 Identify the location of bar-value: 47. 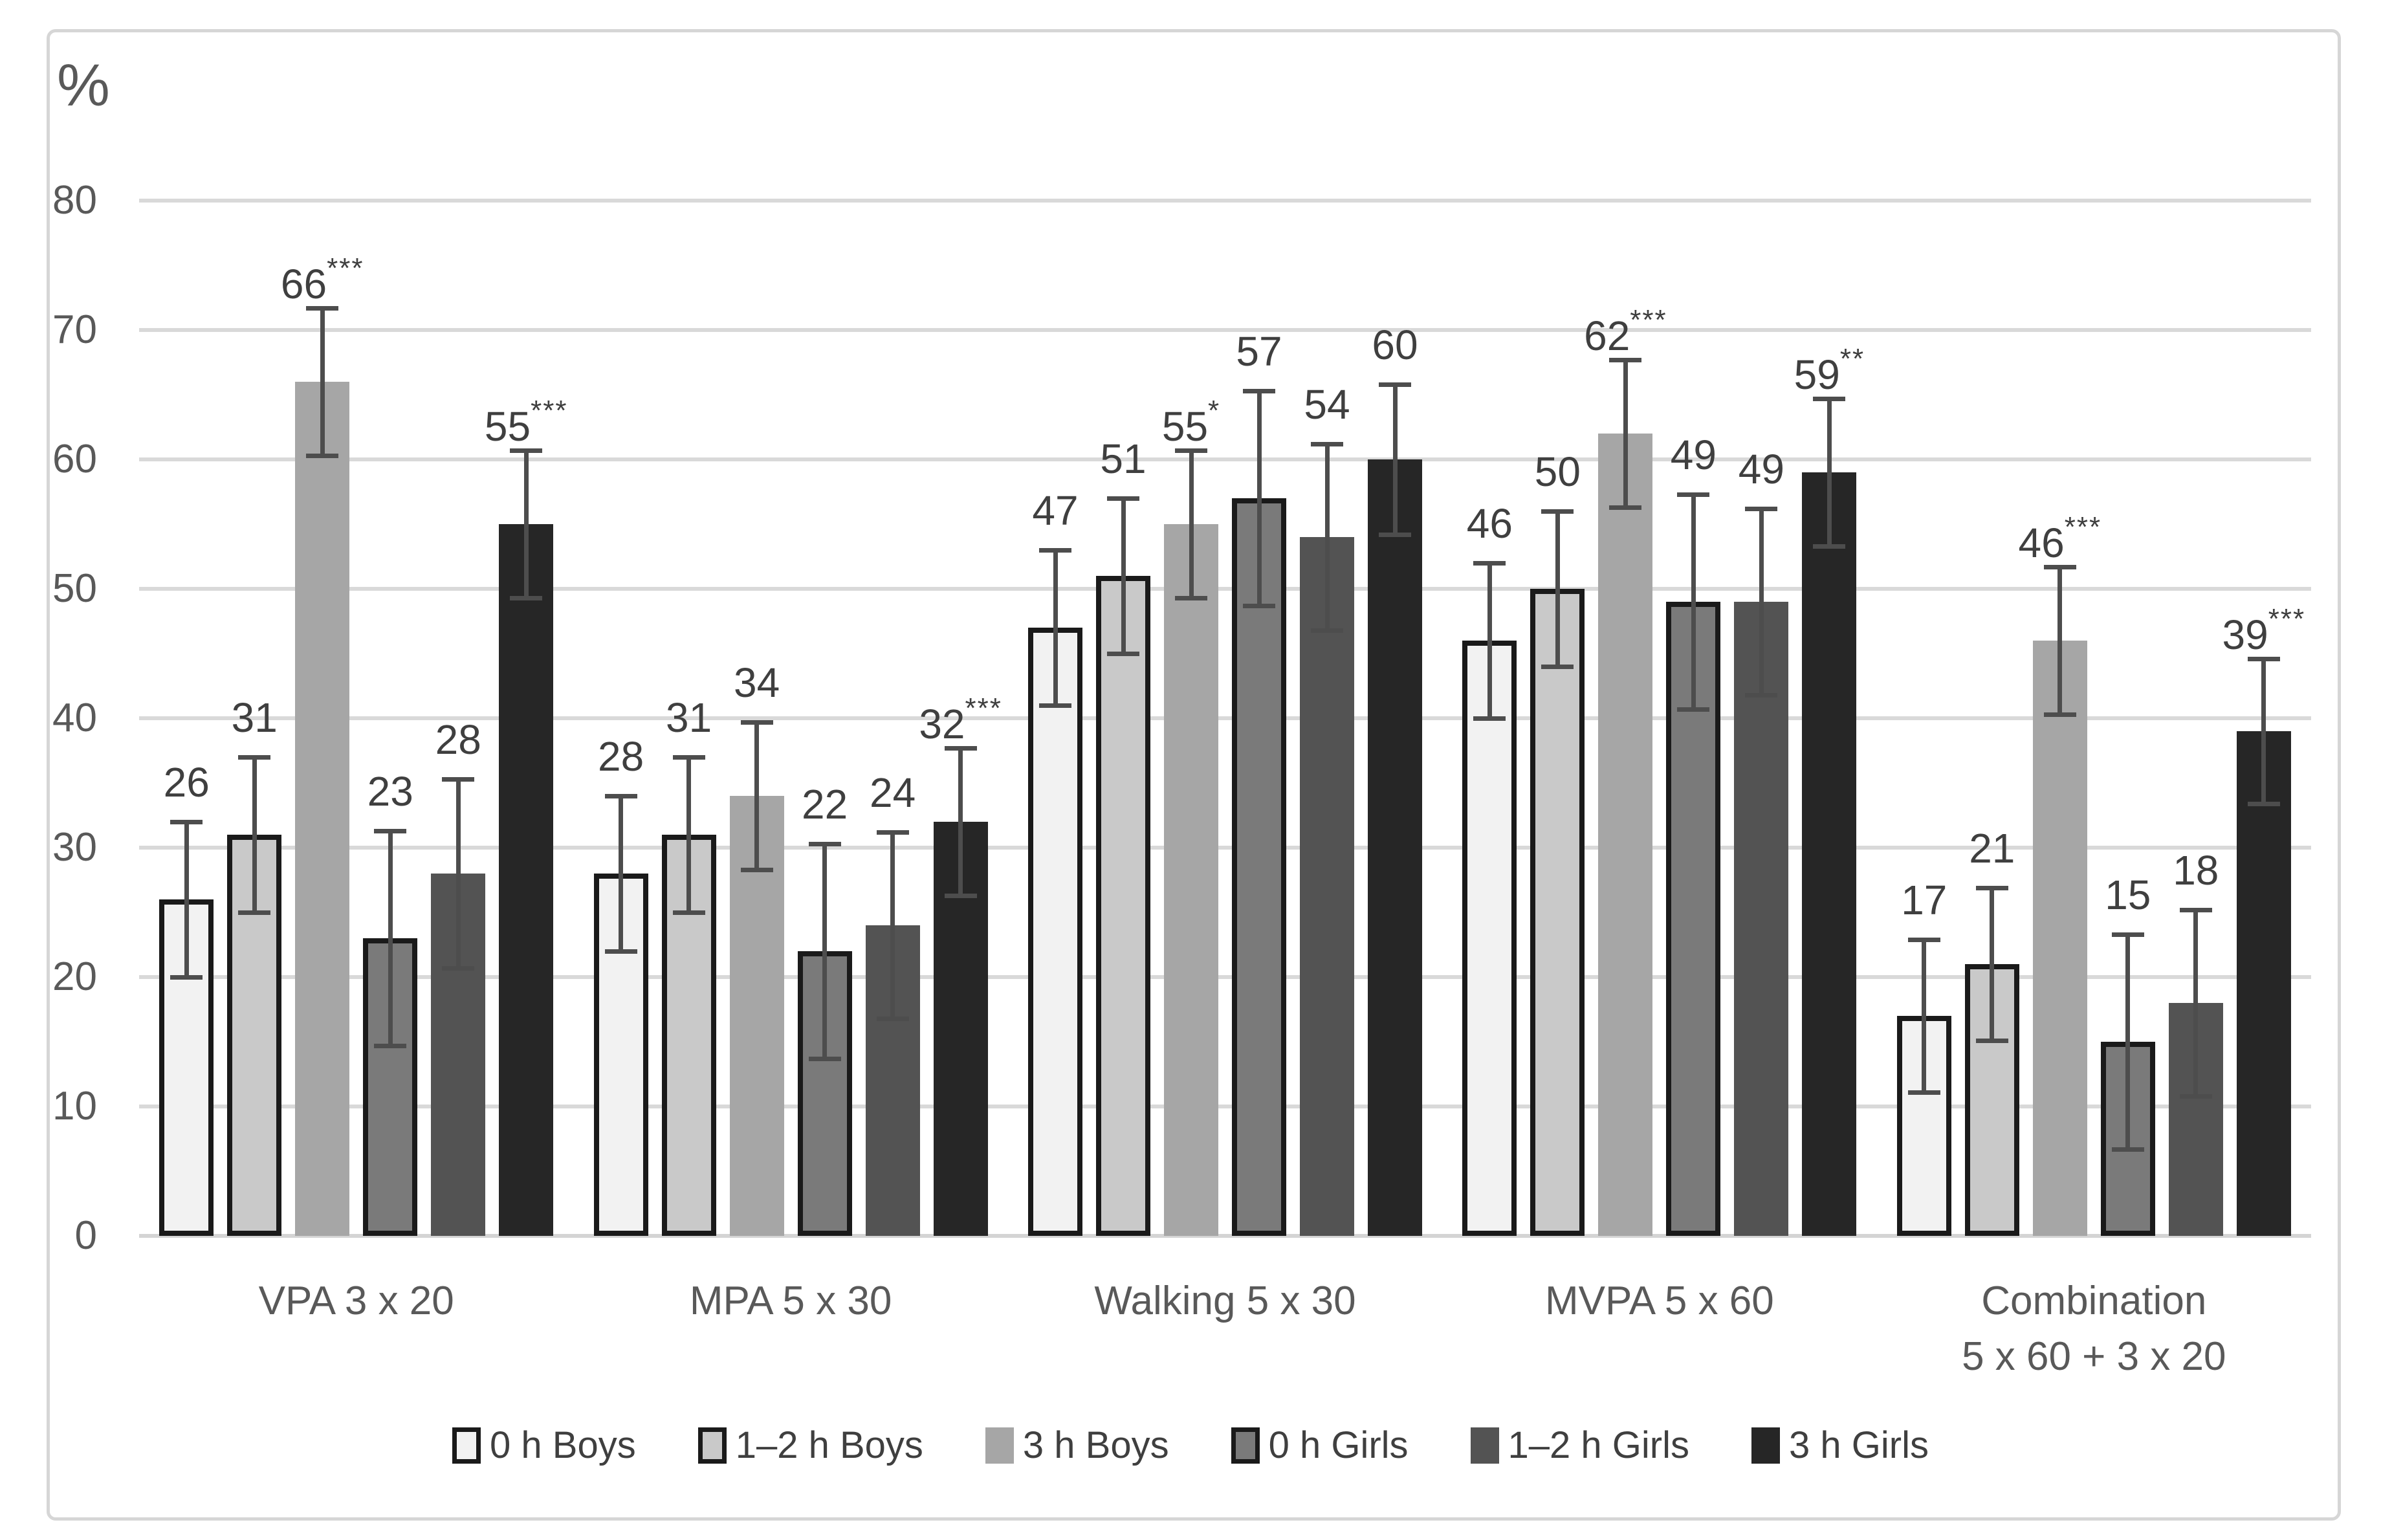
(1055, 510).